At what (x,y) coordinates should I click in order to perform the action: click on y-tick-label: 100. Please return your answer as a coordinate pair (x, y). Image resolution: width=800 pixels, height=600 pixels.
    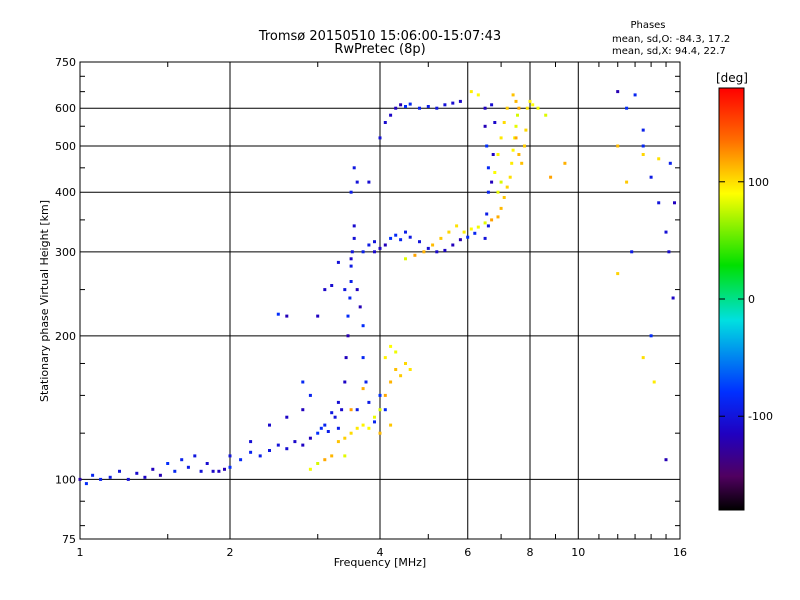
    Looking at the image, I should click on (65, 479).